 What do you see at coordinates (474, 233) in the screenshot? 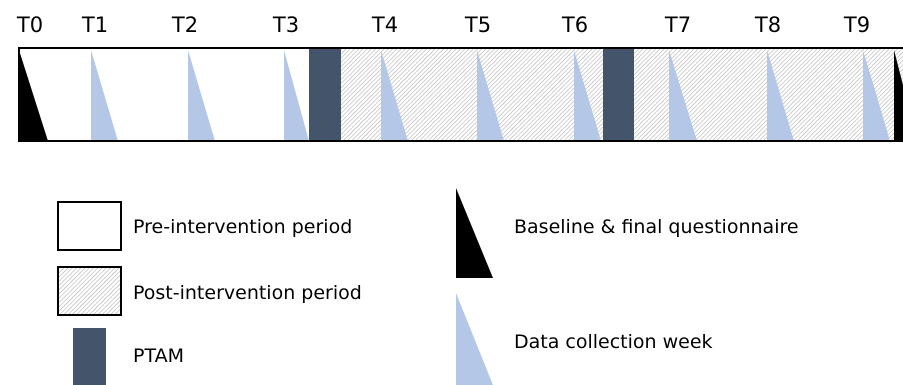
I see `baseline-final-swatch` at bounding box center [474, 233].